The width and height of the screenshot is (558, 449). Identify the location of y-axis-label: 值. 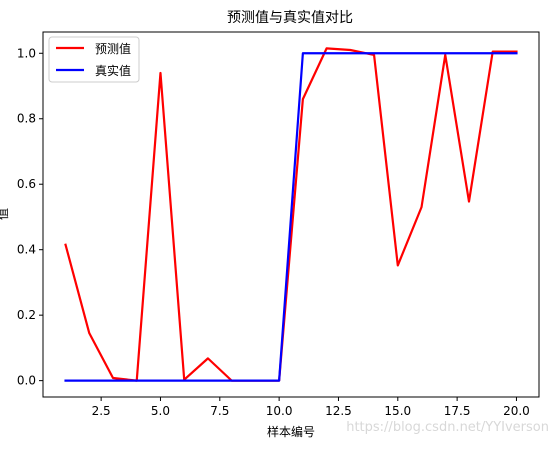
(5, 214).